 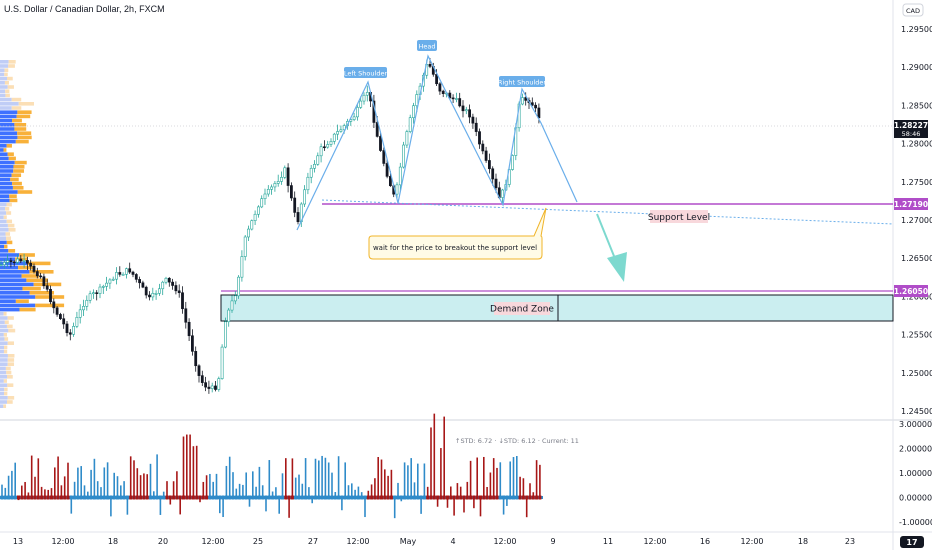 I want to click on support-level-label: Support Level, so click(x=679, y=216).